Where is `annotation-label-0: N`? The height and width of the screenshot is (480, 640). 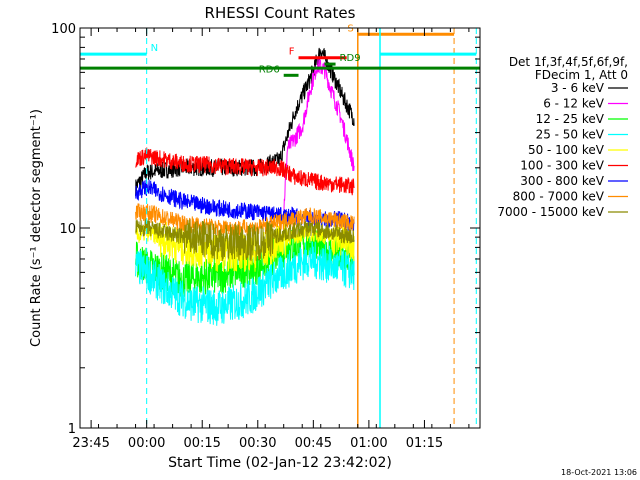 annotation-label-0: N is located at coordinates (154, 48).